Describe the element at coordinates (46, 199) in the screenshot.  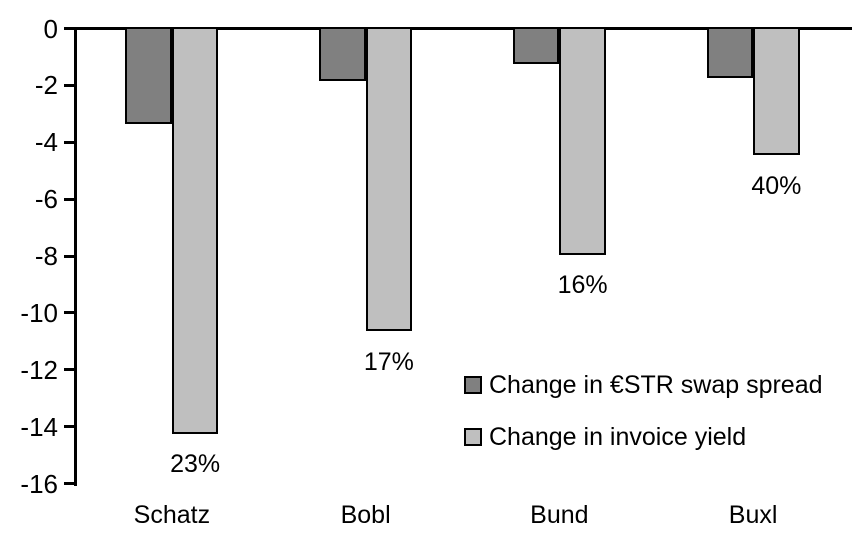
I see `y-axis-tick-label: -6` at that location.